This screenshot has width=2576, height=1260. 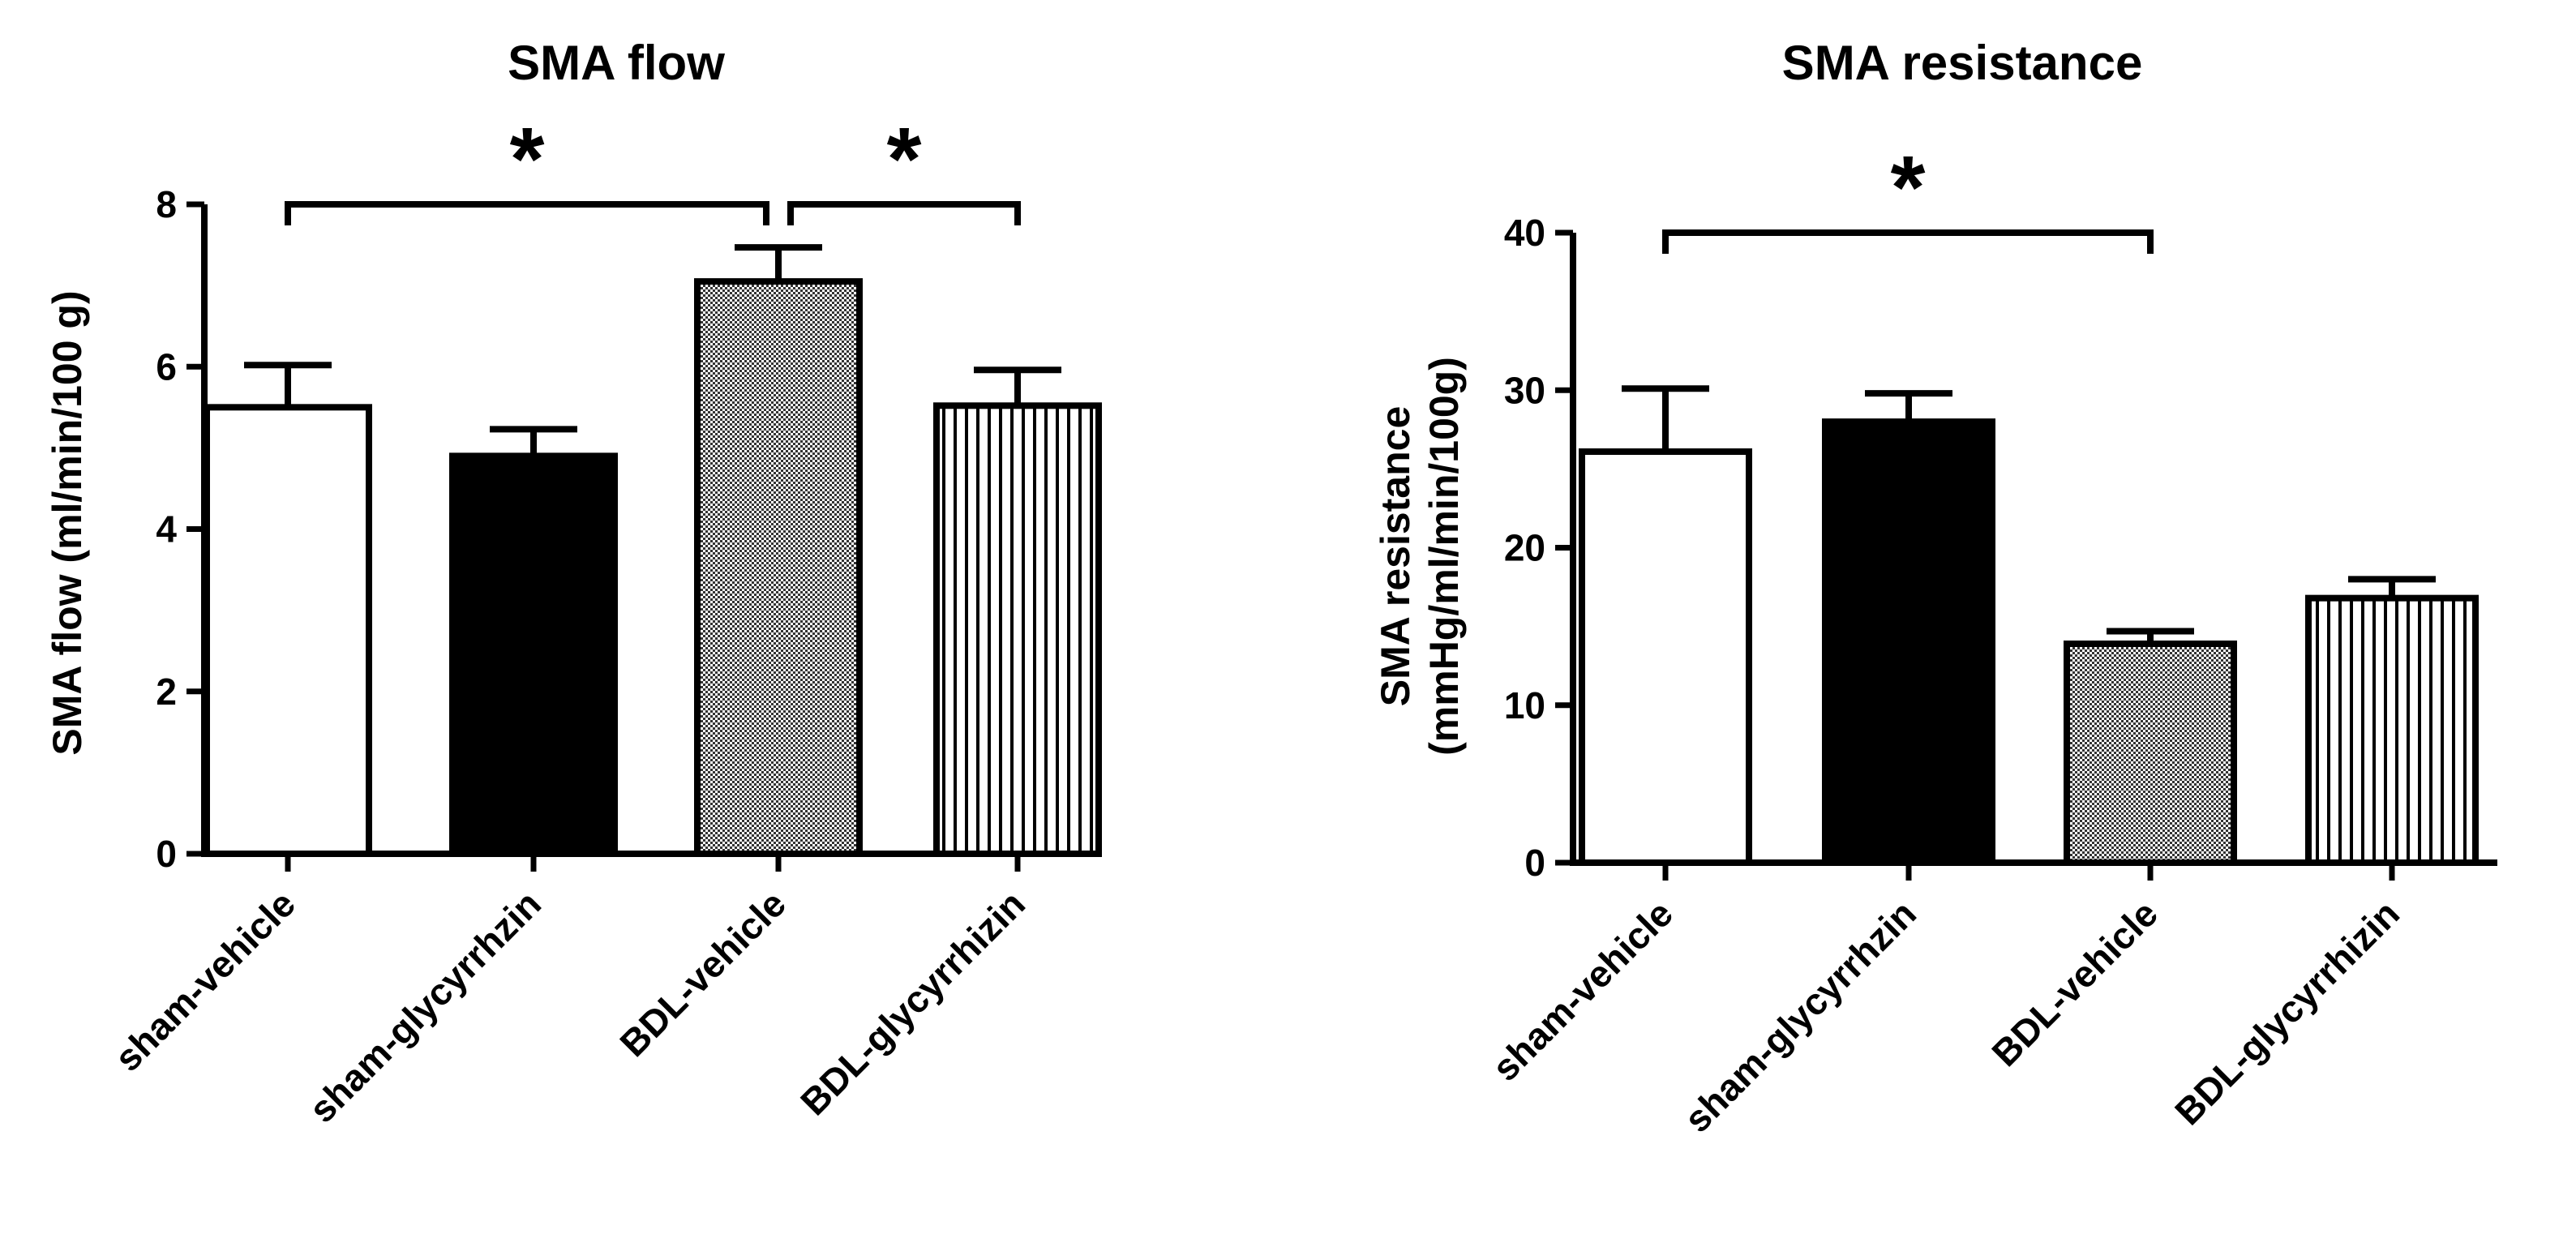 What do you see at coordinates (1444, 556) in the screenshot?
I see `y-axis-label-line-2: (mmHg/ml/min/100g)` at bounding box center [1444, 556].